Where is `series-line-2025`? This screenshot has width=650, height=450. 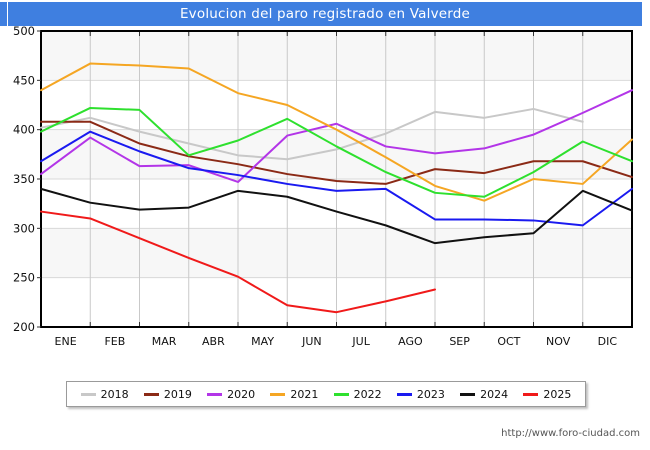 series-line-2025 is located at coordinates (238, 262).